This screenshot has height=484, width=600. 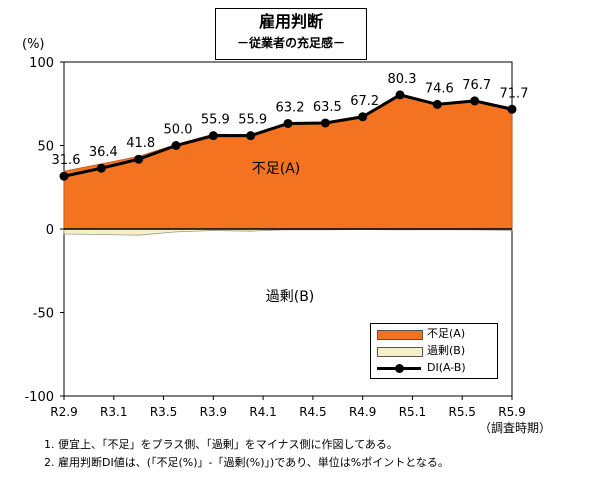 What do you see at coordinates (291, 34) in the screenshot?
I see `chart-title-box: 雇用判断 －従業者の充足感－` at bounding box center [291, 34].